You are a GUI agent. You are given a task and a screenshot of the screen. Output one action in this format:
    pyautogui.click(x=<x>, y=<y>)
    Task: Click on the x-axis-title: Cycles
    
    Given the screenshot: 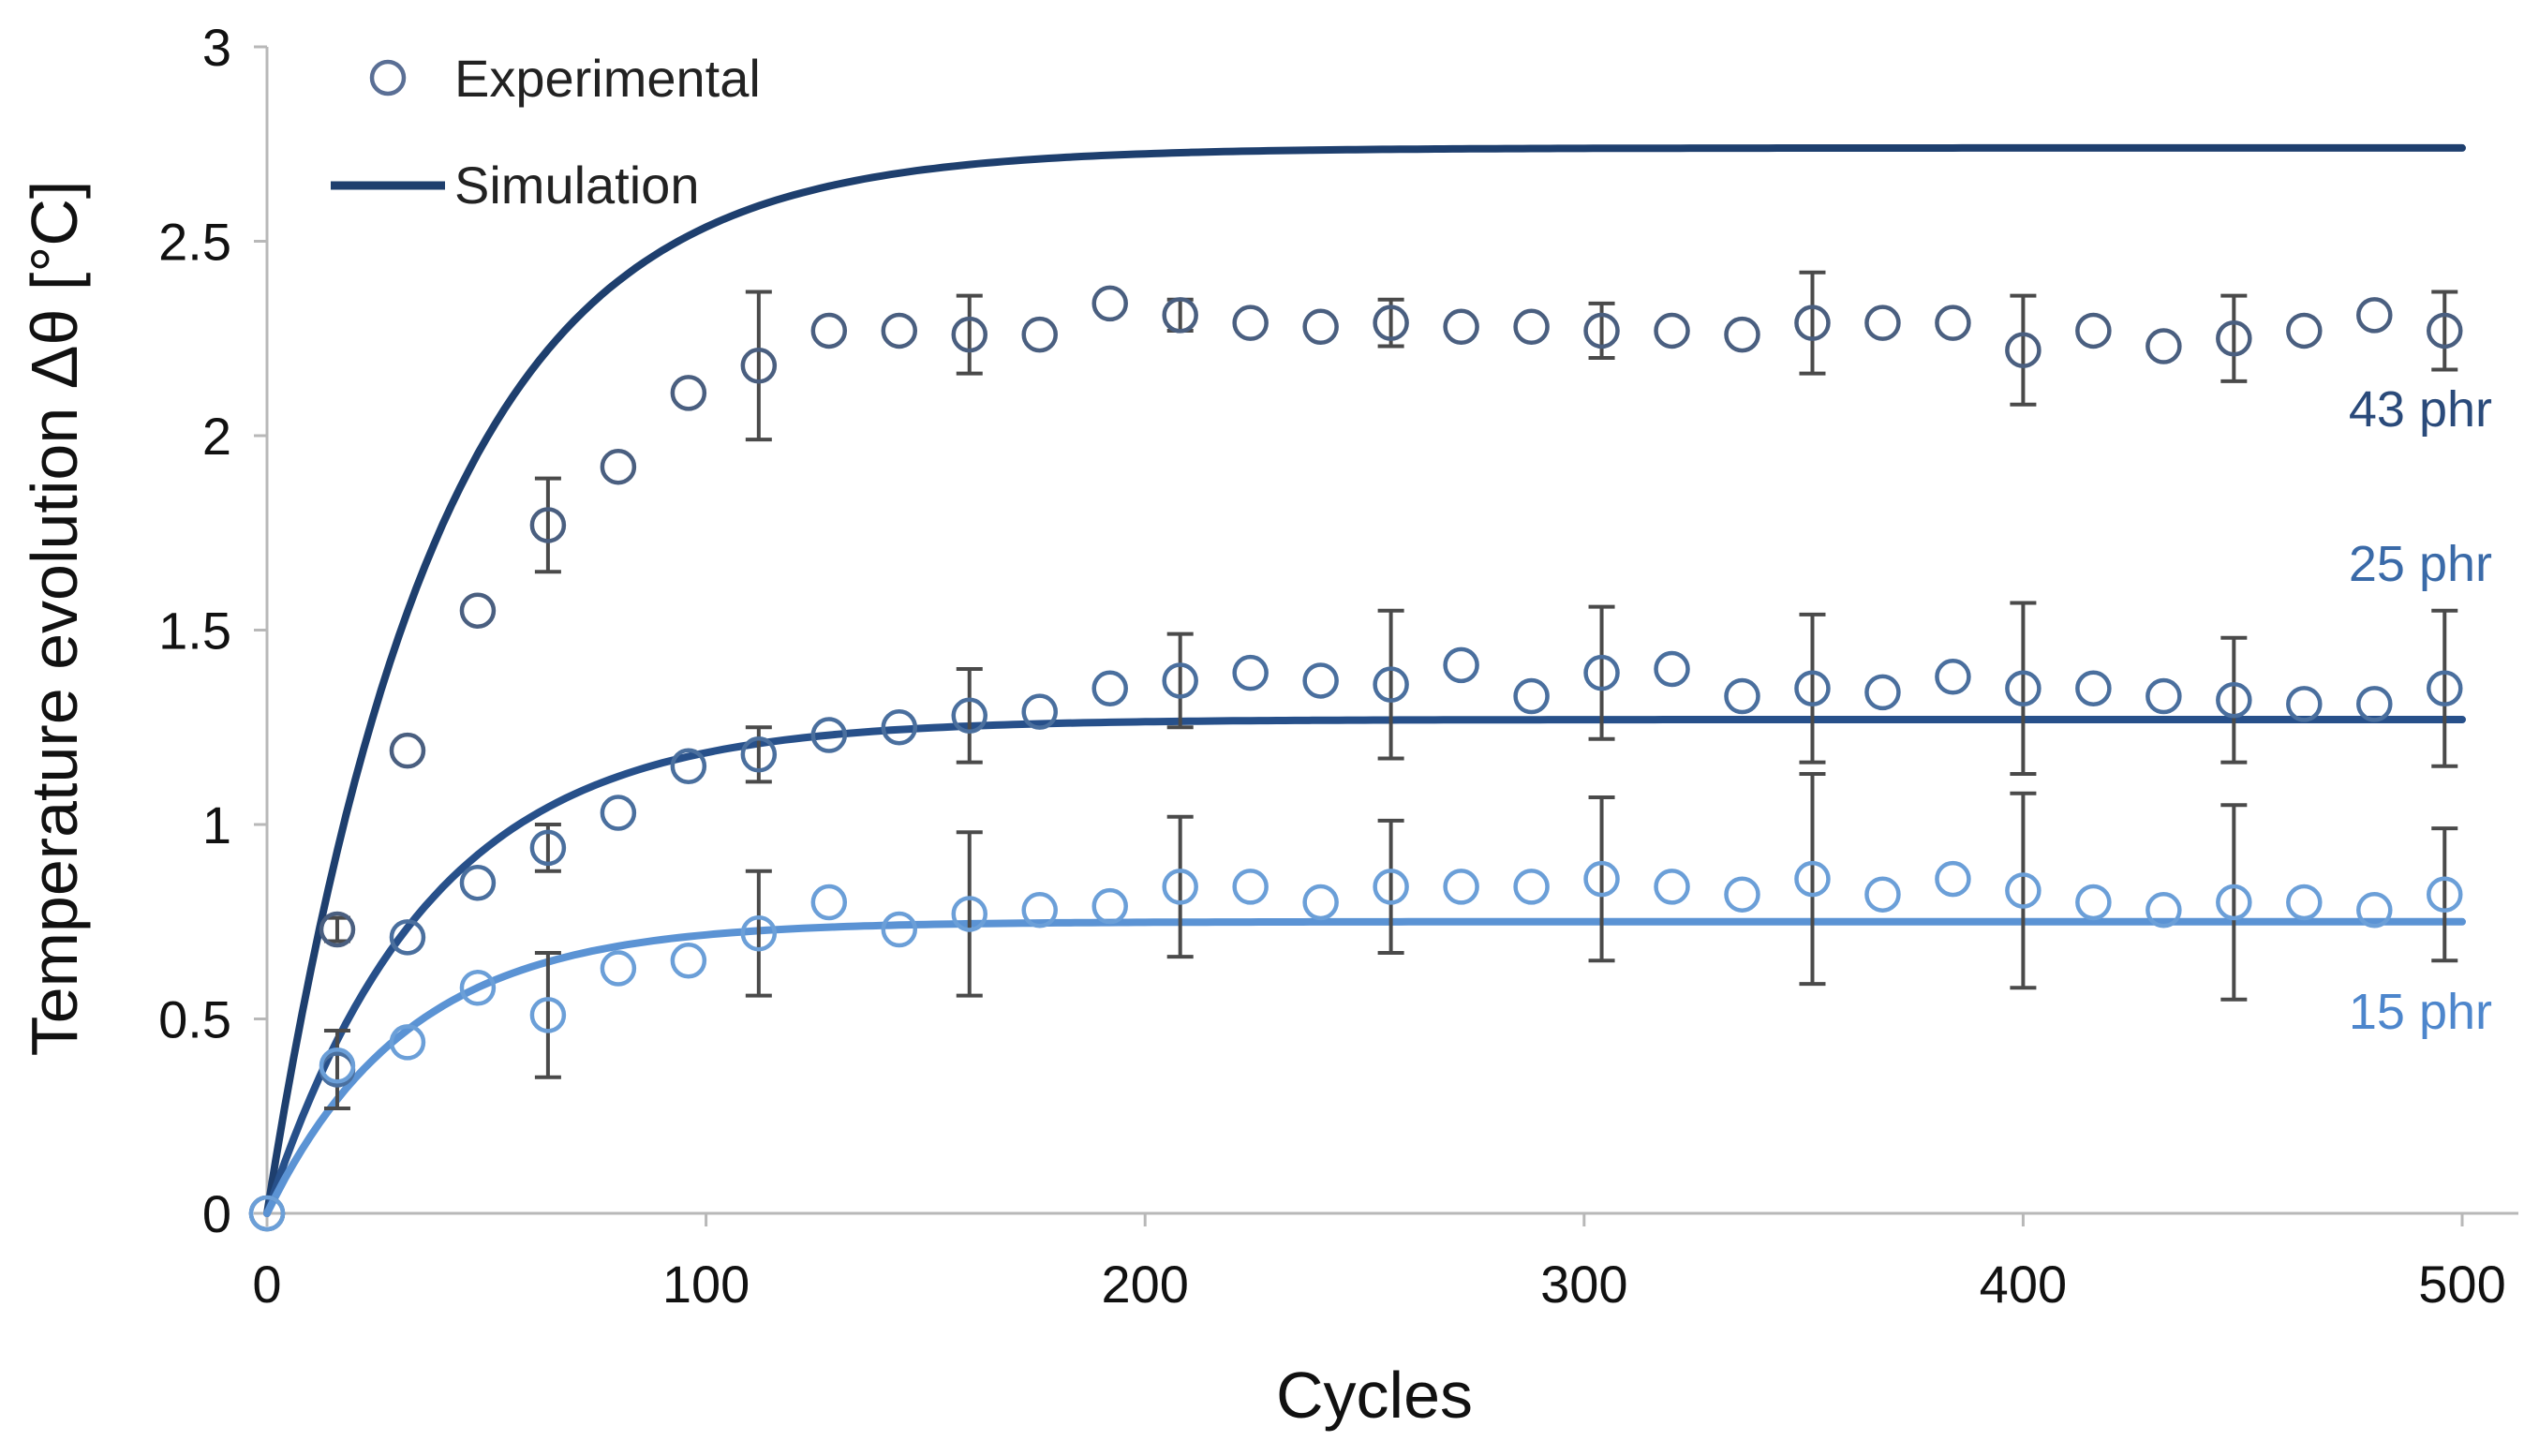 What is the action you would take?
    pyautogui.click(x=1374, y=1395)
    